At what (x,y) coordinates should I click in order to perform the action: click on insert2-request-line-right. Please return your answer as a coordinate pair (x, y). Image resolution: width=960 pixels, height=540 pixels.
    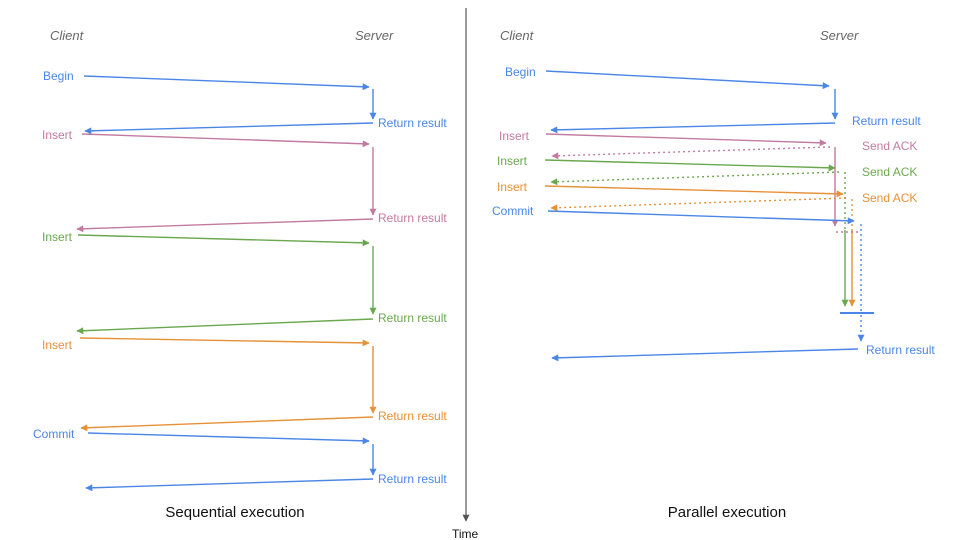
    Looking at the image, I should click on (690, 165).